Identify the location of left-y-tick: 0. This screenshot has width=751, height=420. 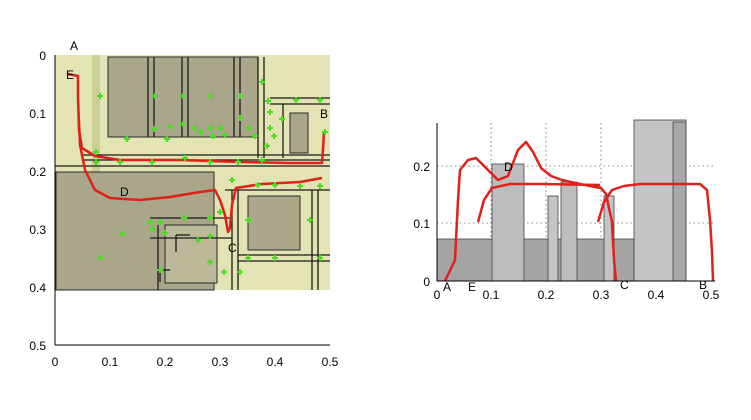
(42, 56).